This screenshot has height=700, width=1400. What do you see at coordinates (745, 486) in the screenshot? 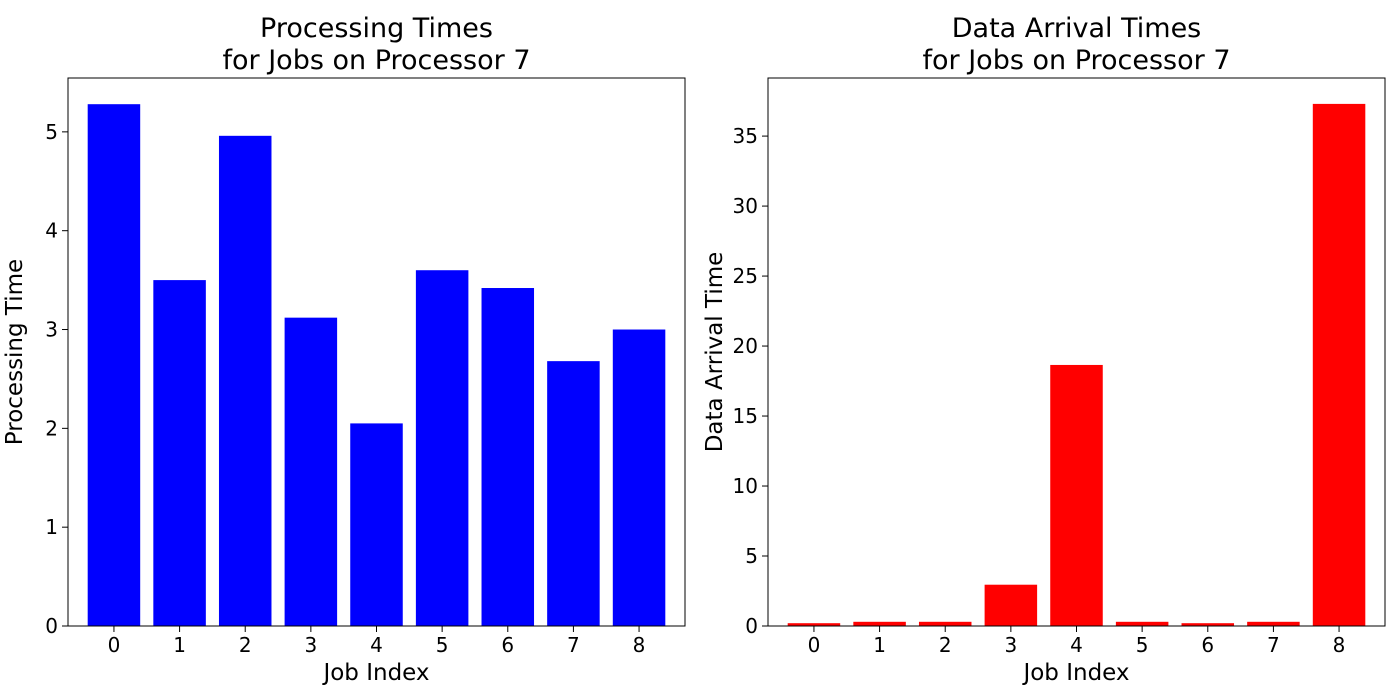
I see `y-tick-label: 10` at bounding box center [745, 486].